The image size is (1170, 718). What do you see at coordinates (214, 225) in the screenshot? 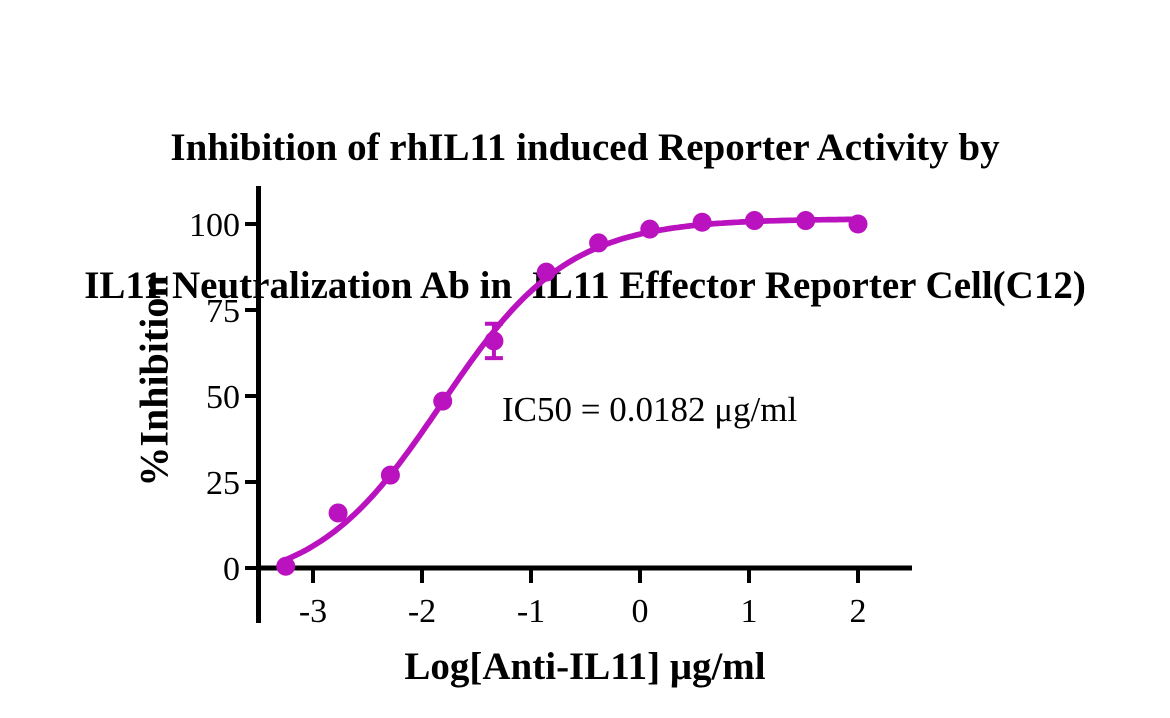
I see `y-tick-label: 100` at bounding box center [214, 225].